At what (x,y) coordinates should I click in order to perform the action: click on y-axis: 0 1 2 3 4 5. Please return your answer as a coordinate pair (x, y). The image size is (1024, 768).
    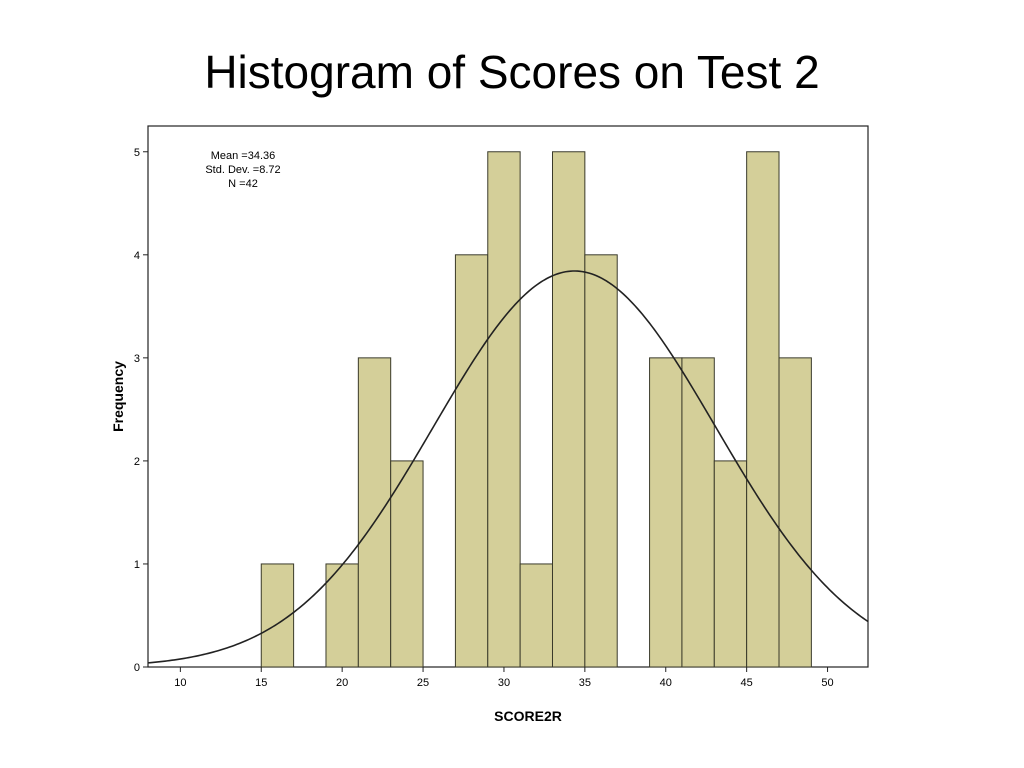
    Looking at the image, I should click on (141, 410).